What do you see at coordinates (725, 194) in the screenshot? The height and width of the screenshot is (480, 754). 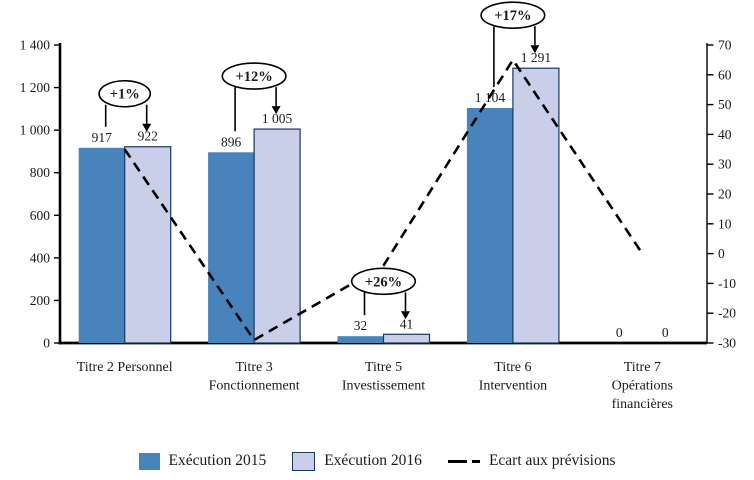 I see `right-axis-tick-label: 20` at bounding box center [725, 194].